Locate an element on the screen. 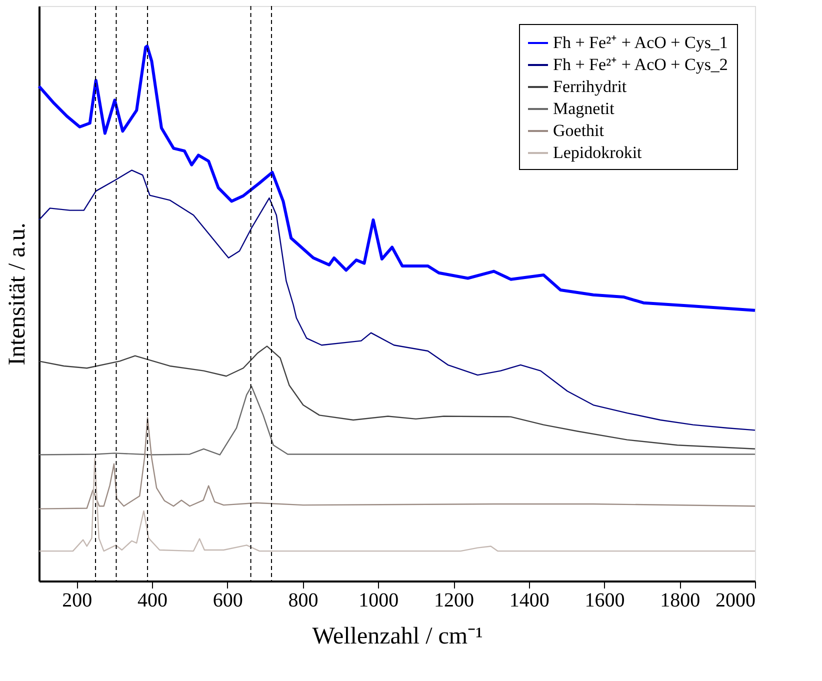 Image resolution: width=822 pixels, height=681 pixels. x-tick-label: 2000 is located at coordinates (736, 601).